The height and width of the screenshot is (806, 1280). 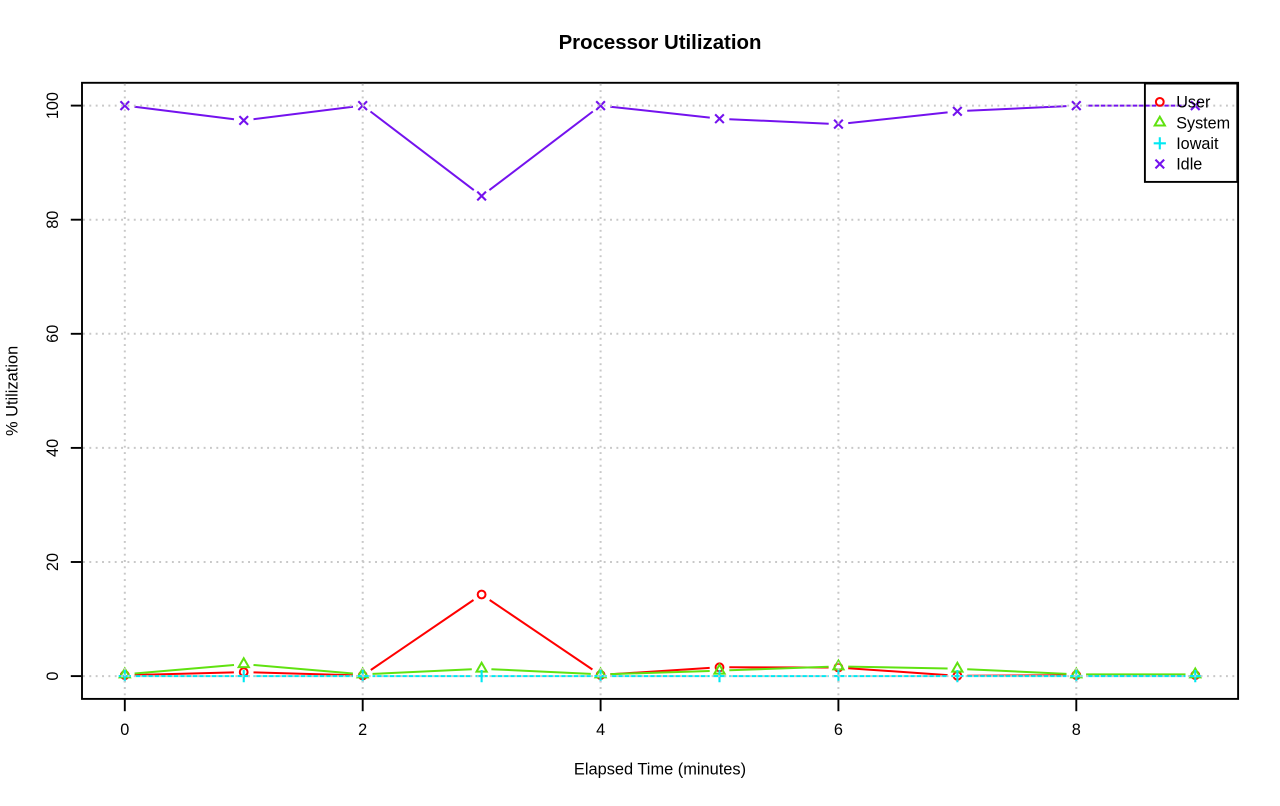 I want to click on svg-text: 8, so click(x=1076, y=730).